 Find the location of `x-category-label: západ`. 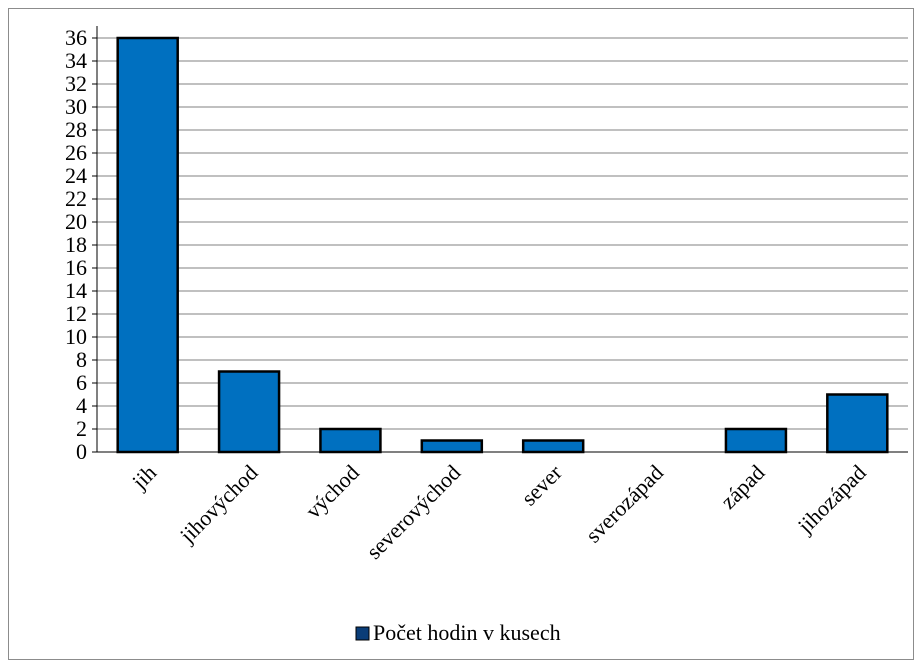

x-category-label: západ is located at coordinates (743, 487).